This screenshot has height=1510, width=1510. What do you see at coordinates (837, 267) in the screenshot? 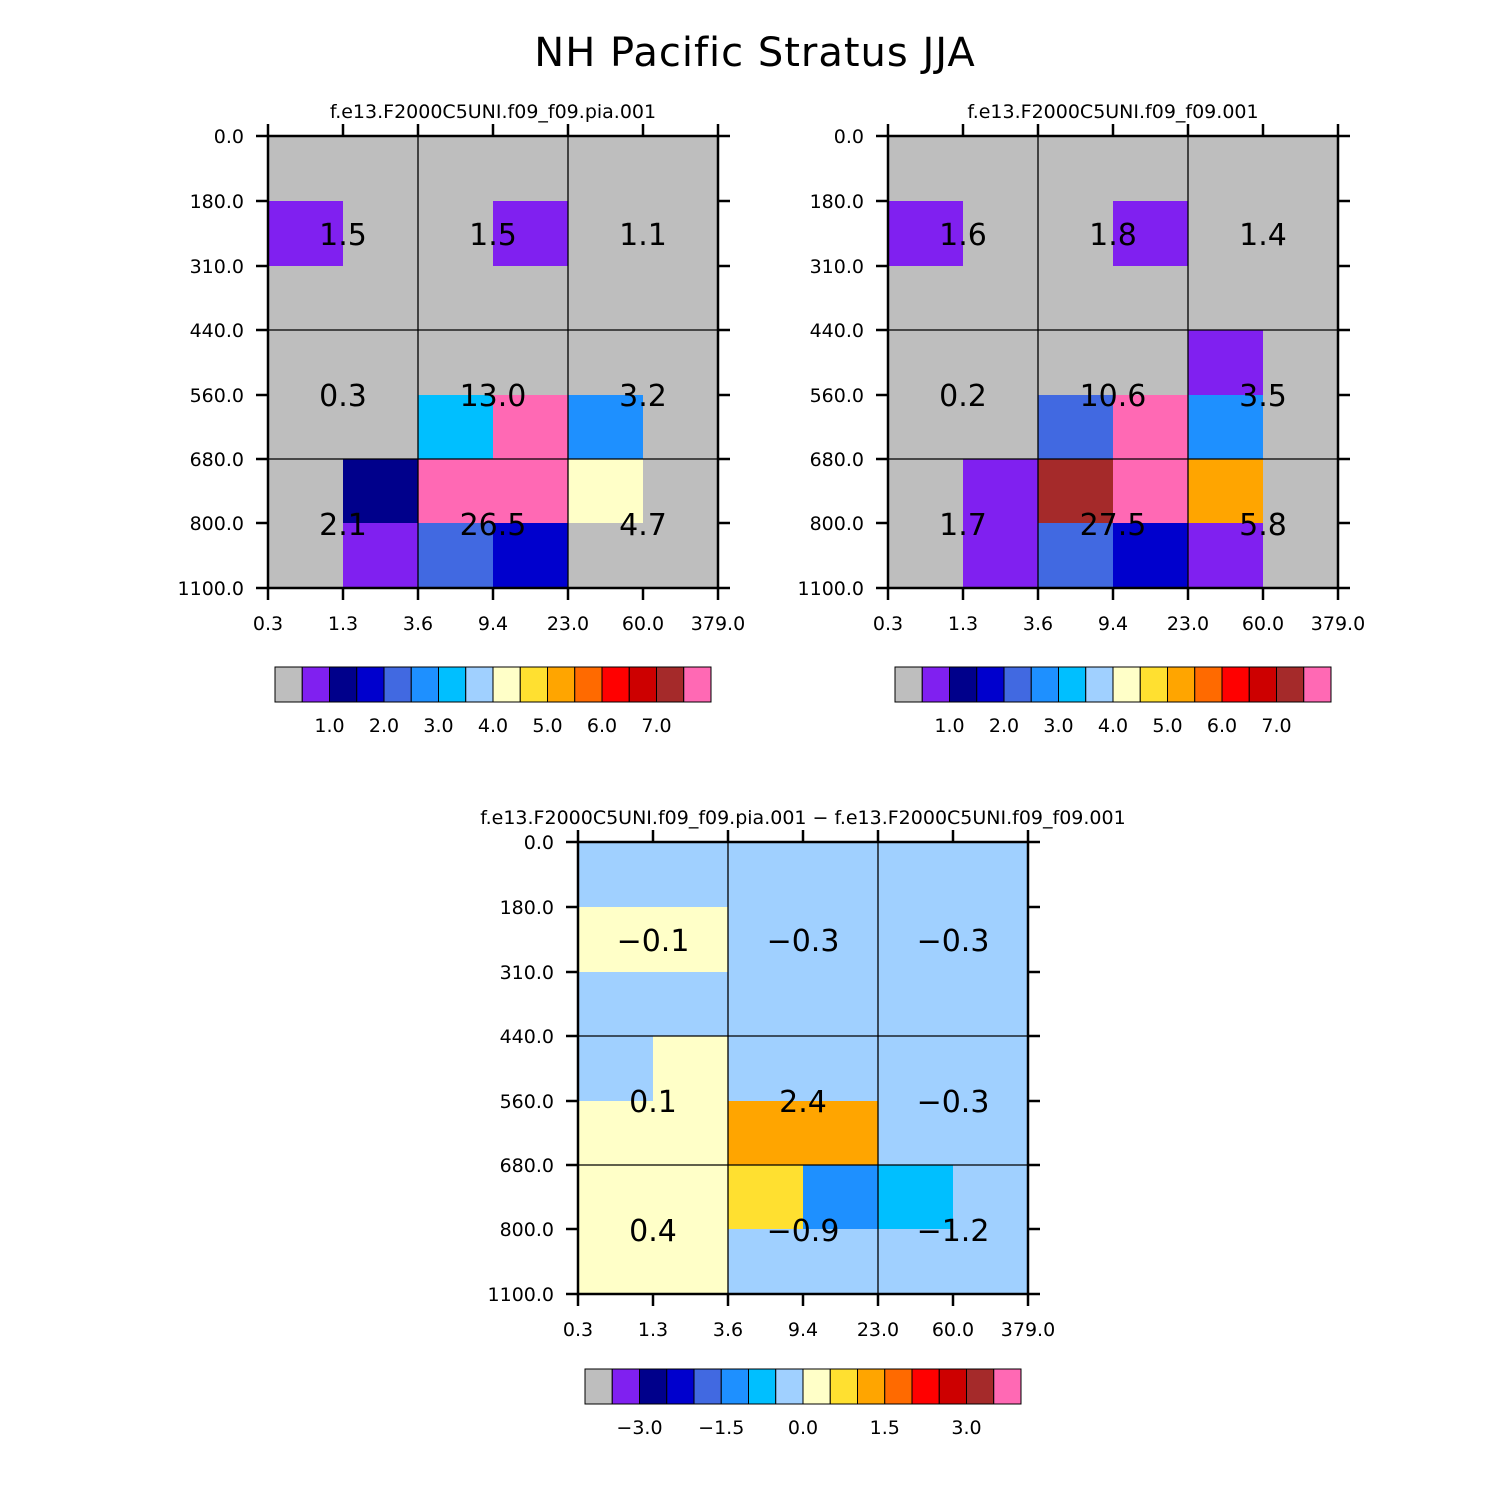
I see `y-tick-label: 310.0` at bounding box center [837, 267].